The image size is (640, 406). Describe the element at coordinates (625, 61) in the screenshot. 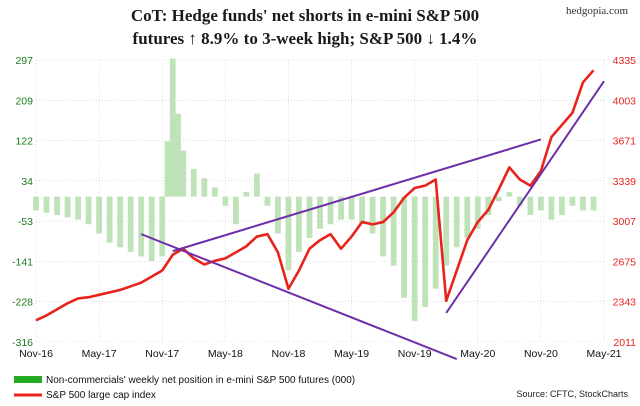

I see `right-tick-label: 4335` at that location.